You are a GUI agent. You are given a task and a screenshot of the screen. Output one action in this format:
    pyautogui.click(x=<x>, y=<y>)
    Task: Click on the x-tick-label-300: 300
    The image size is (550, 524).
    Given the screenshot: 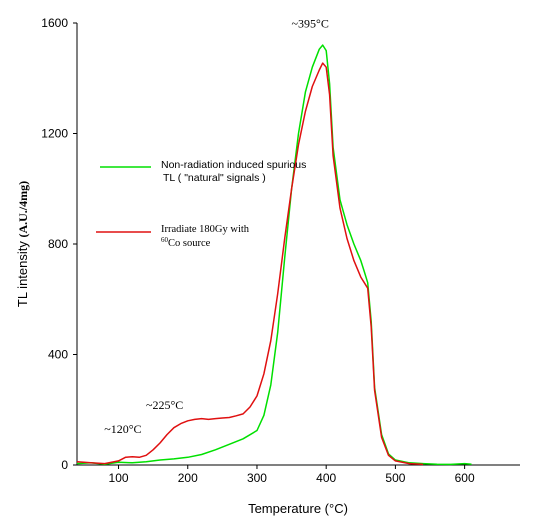 What is the action you would take?
    pyautogui.click(x=257, y=478)
    